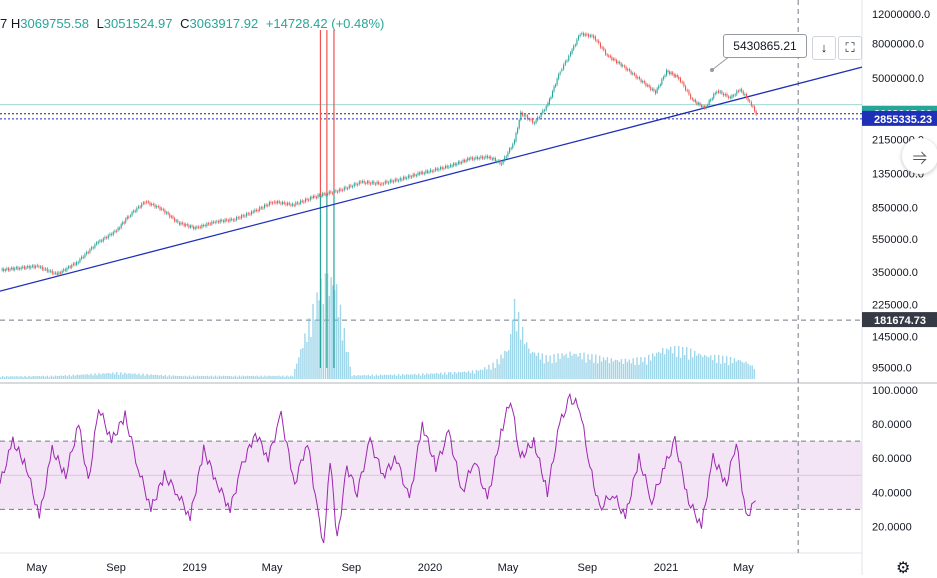  I want to click on fit-screen-icon: ⛶, so click(850, 48).